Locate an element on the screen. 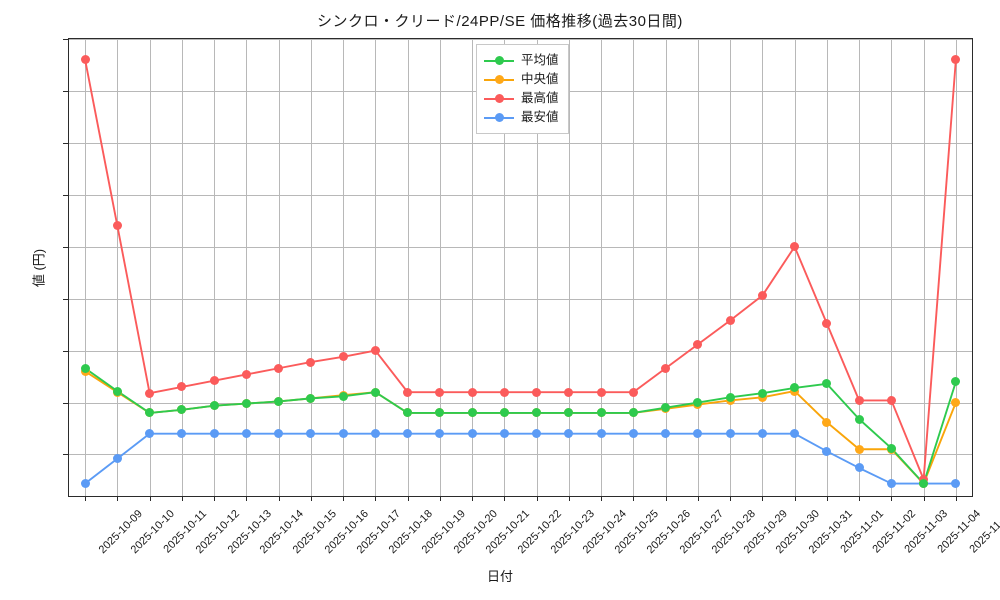  x-axis-label: 日付 is located at coordinates (499, 576).